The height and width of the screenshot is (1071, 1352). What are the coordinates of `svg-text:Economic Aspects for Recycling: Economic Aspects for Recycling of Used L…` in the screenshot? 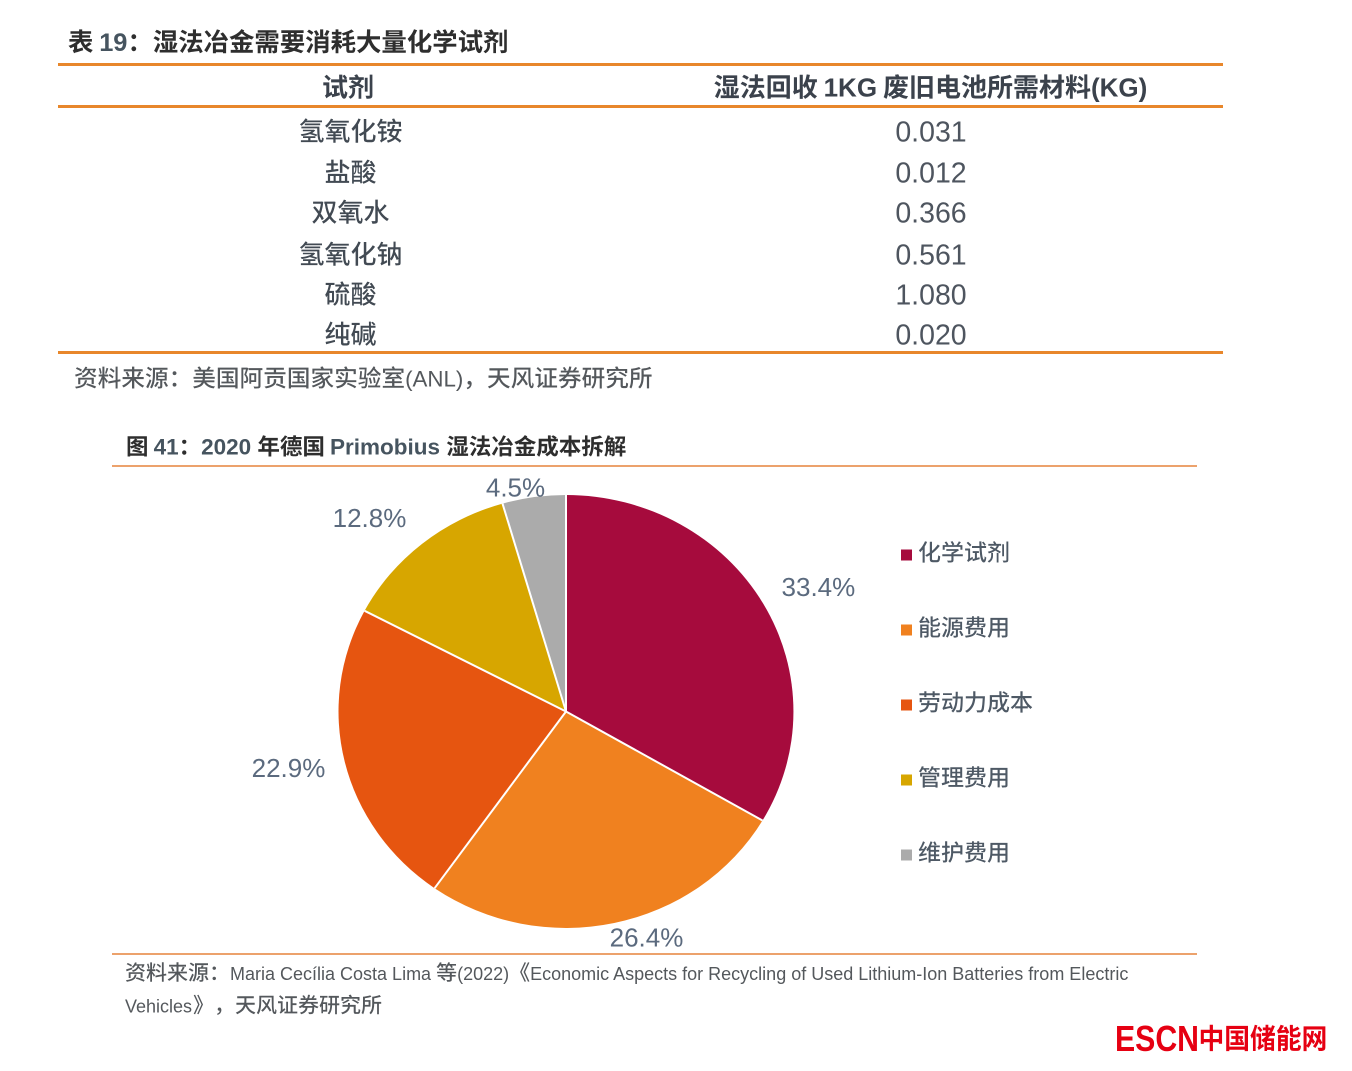 It's located at (829, 974).